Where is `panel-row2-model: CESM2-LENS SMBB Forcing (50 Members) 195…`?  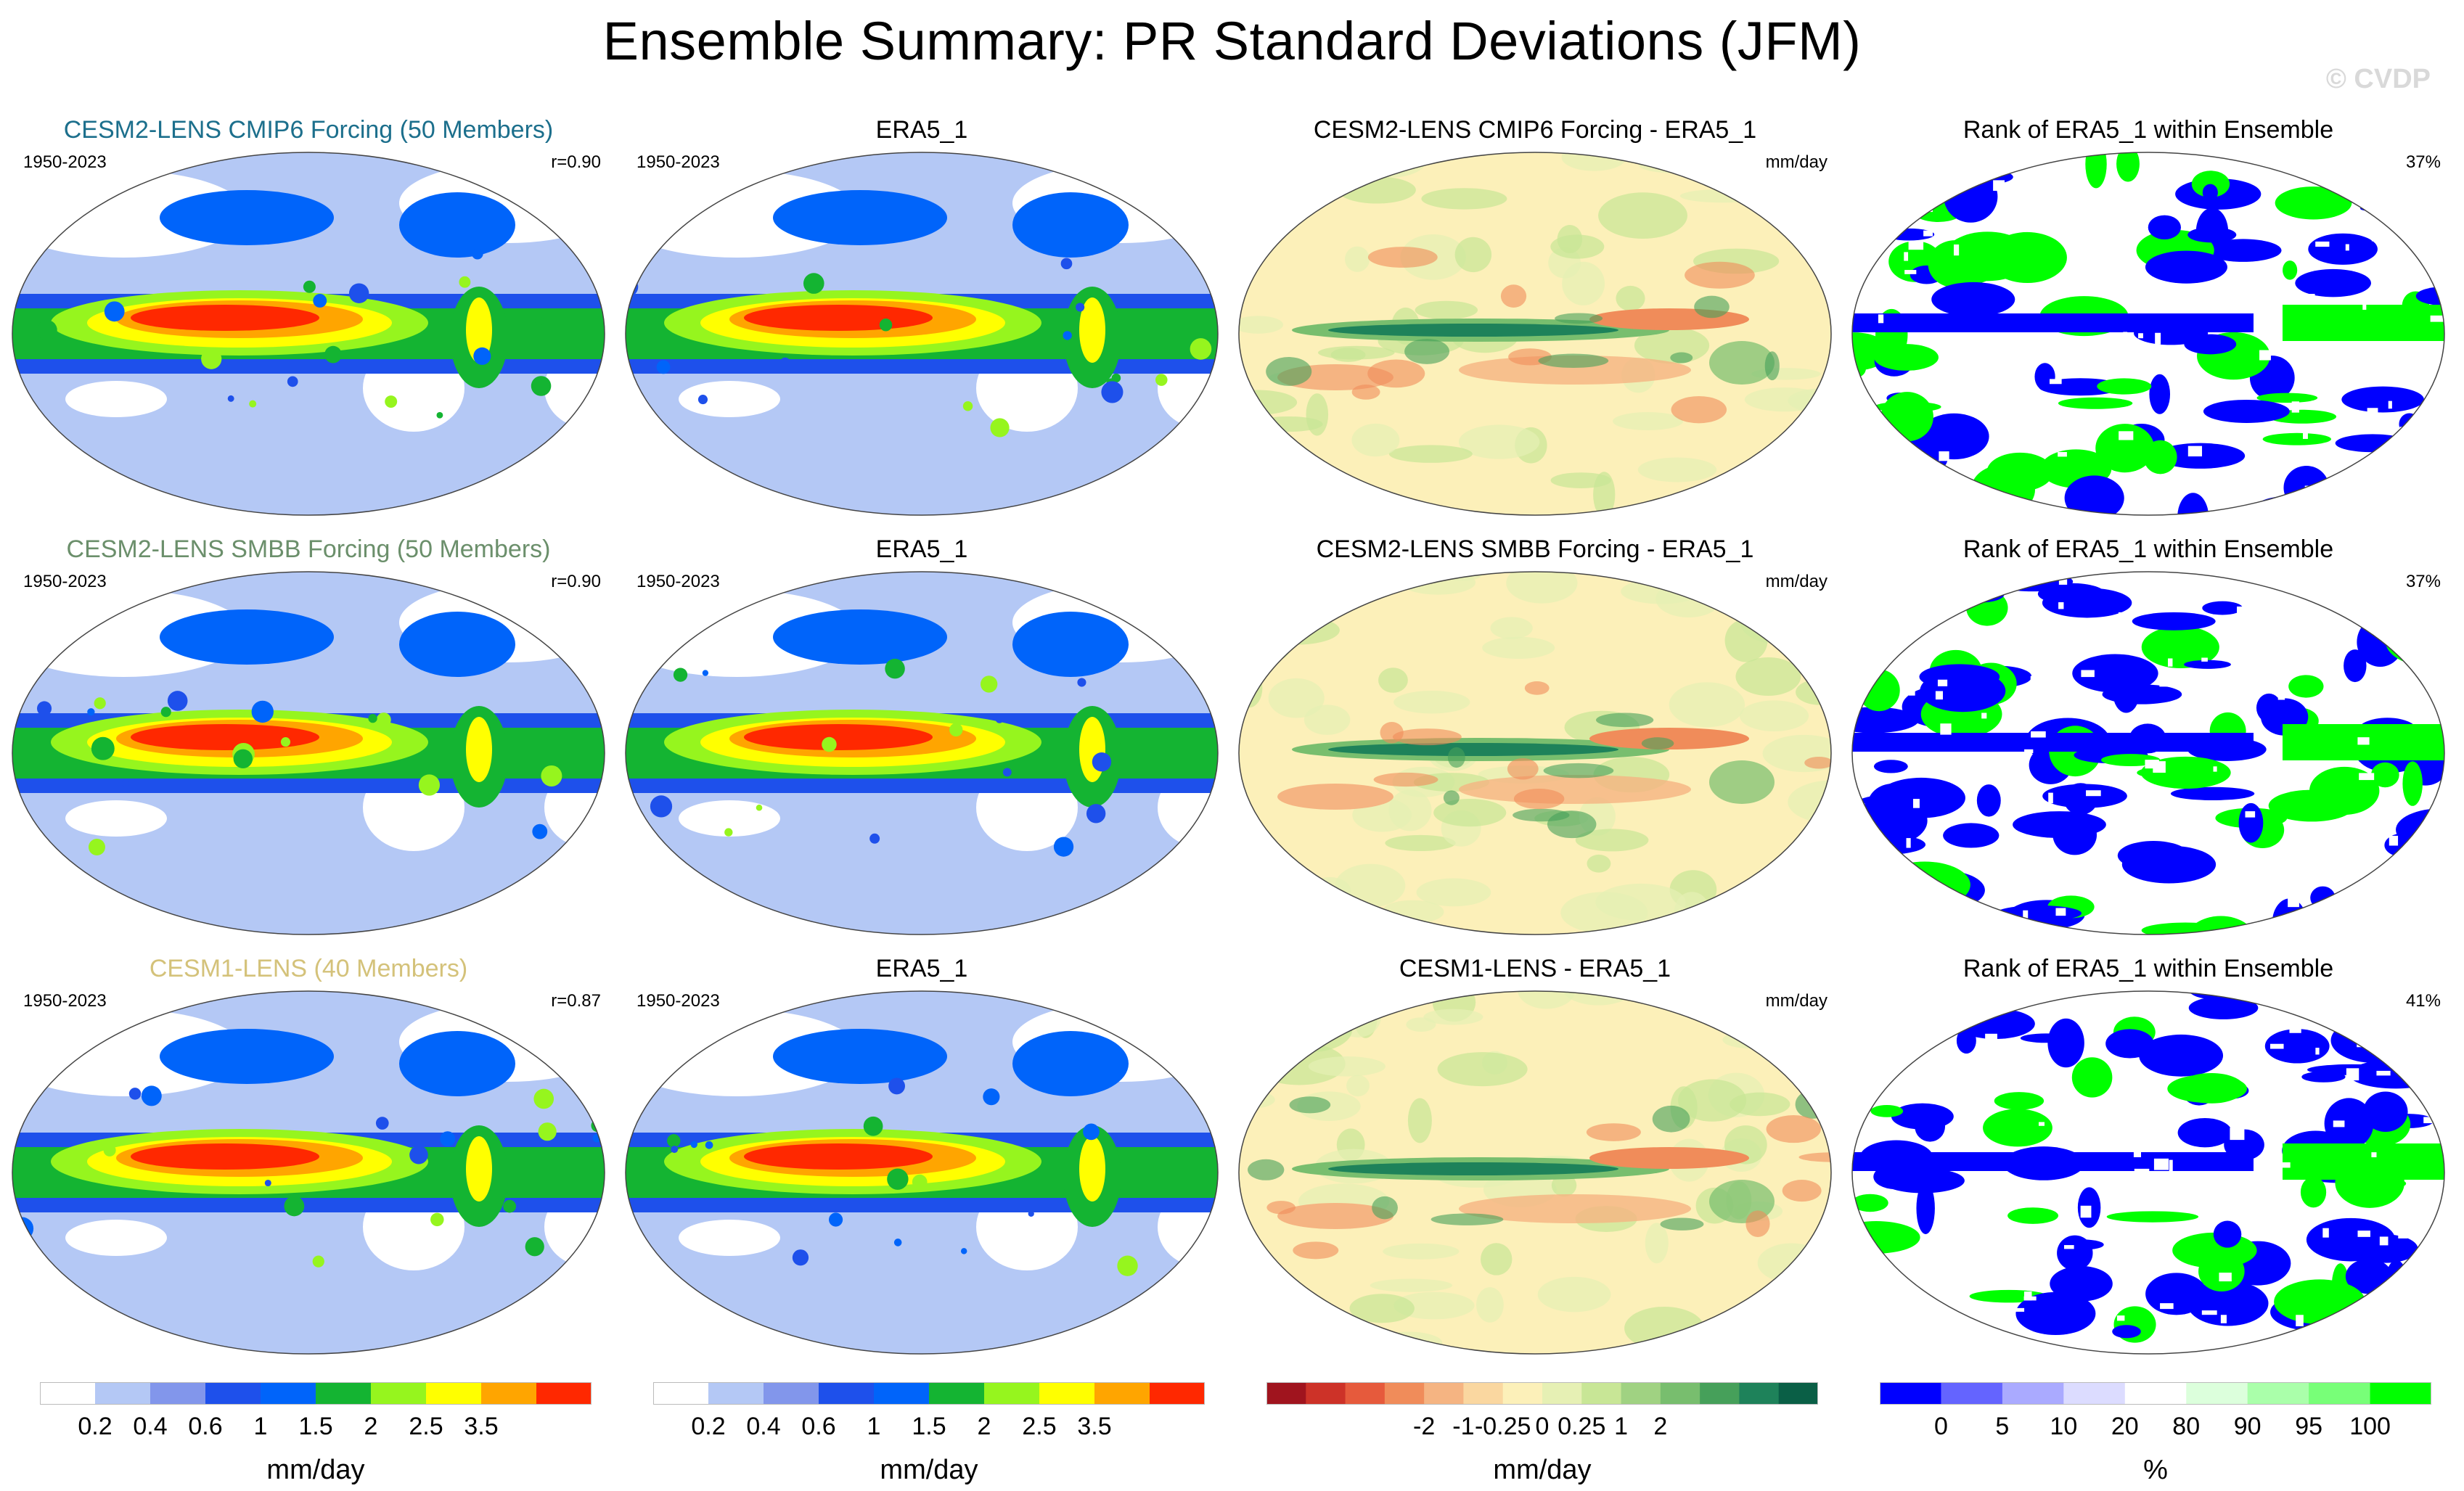 panel-row2-model: CESM2-LENS SMBB Forcing (50 Members) 195… is located at coordinates (308, 738).